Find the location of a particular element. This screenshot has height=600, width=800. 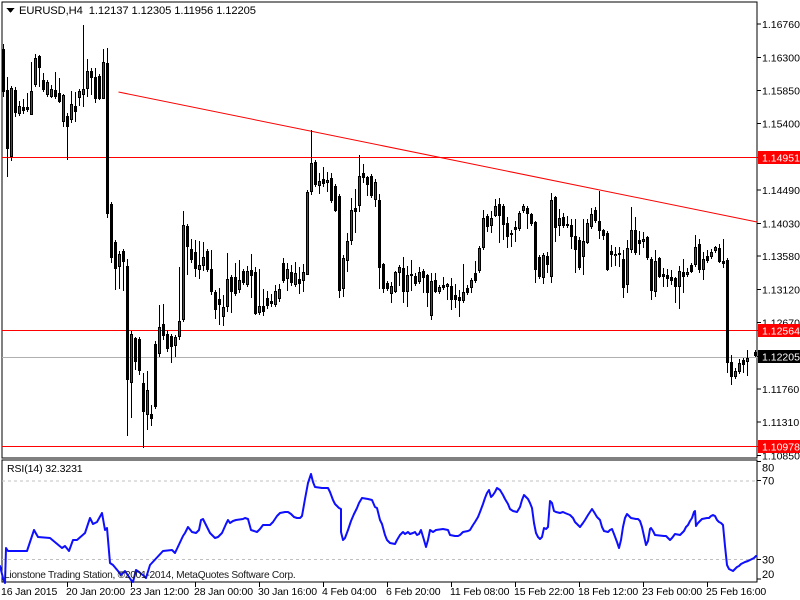

svg-text: 1.11760 is located at coordinates (780, 390).